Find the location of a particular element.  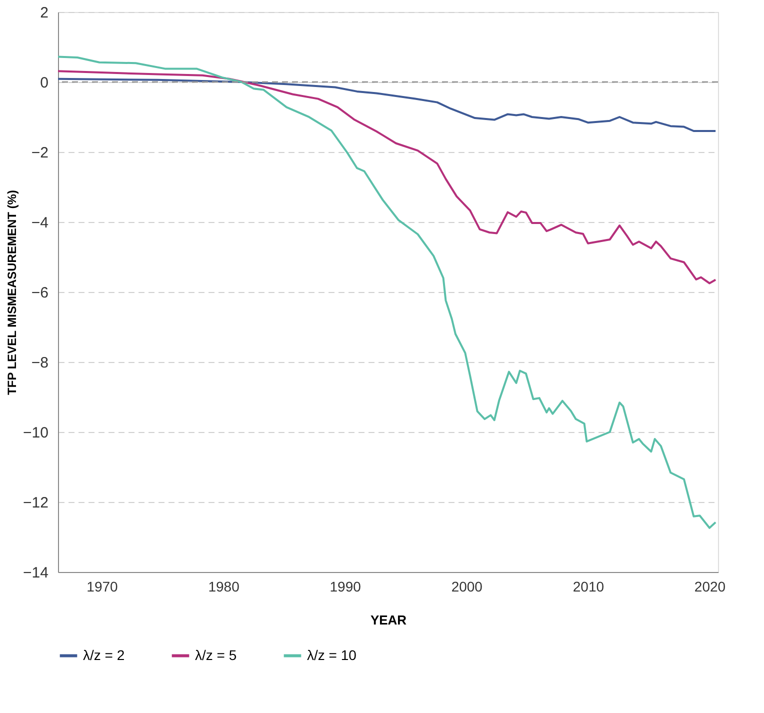

x-tick-label: 1980 is located at coordinates (224, 586).